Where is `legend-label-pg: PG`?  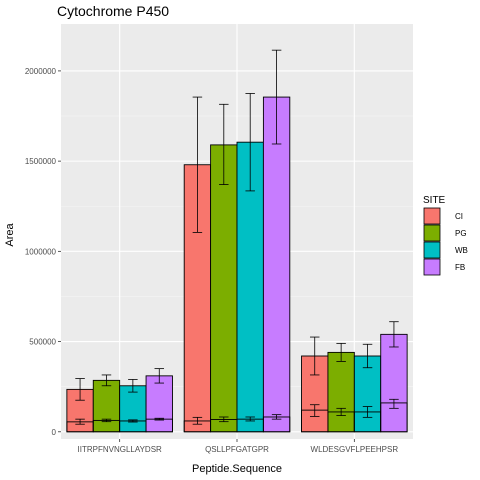
legend-label-pg: PG is located at coordinates (461, 233).